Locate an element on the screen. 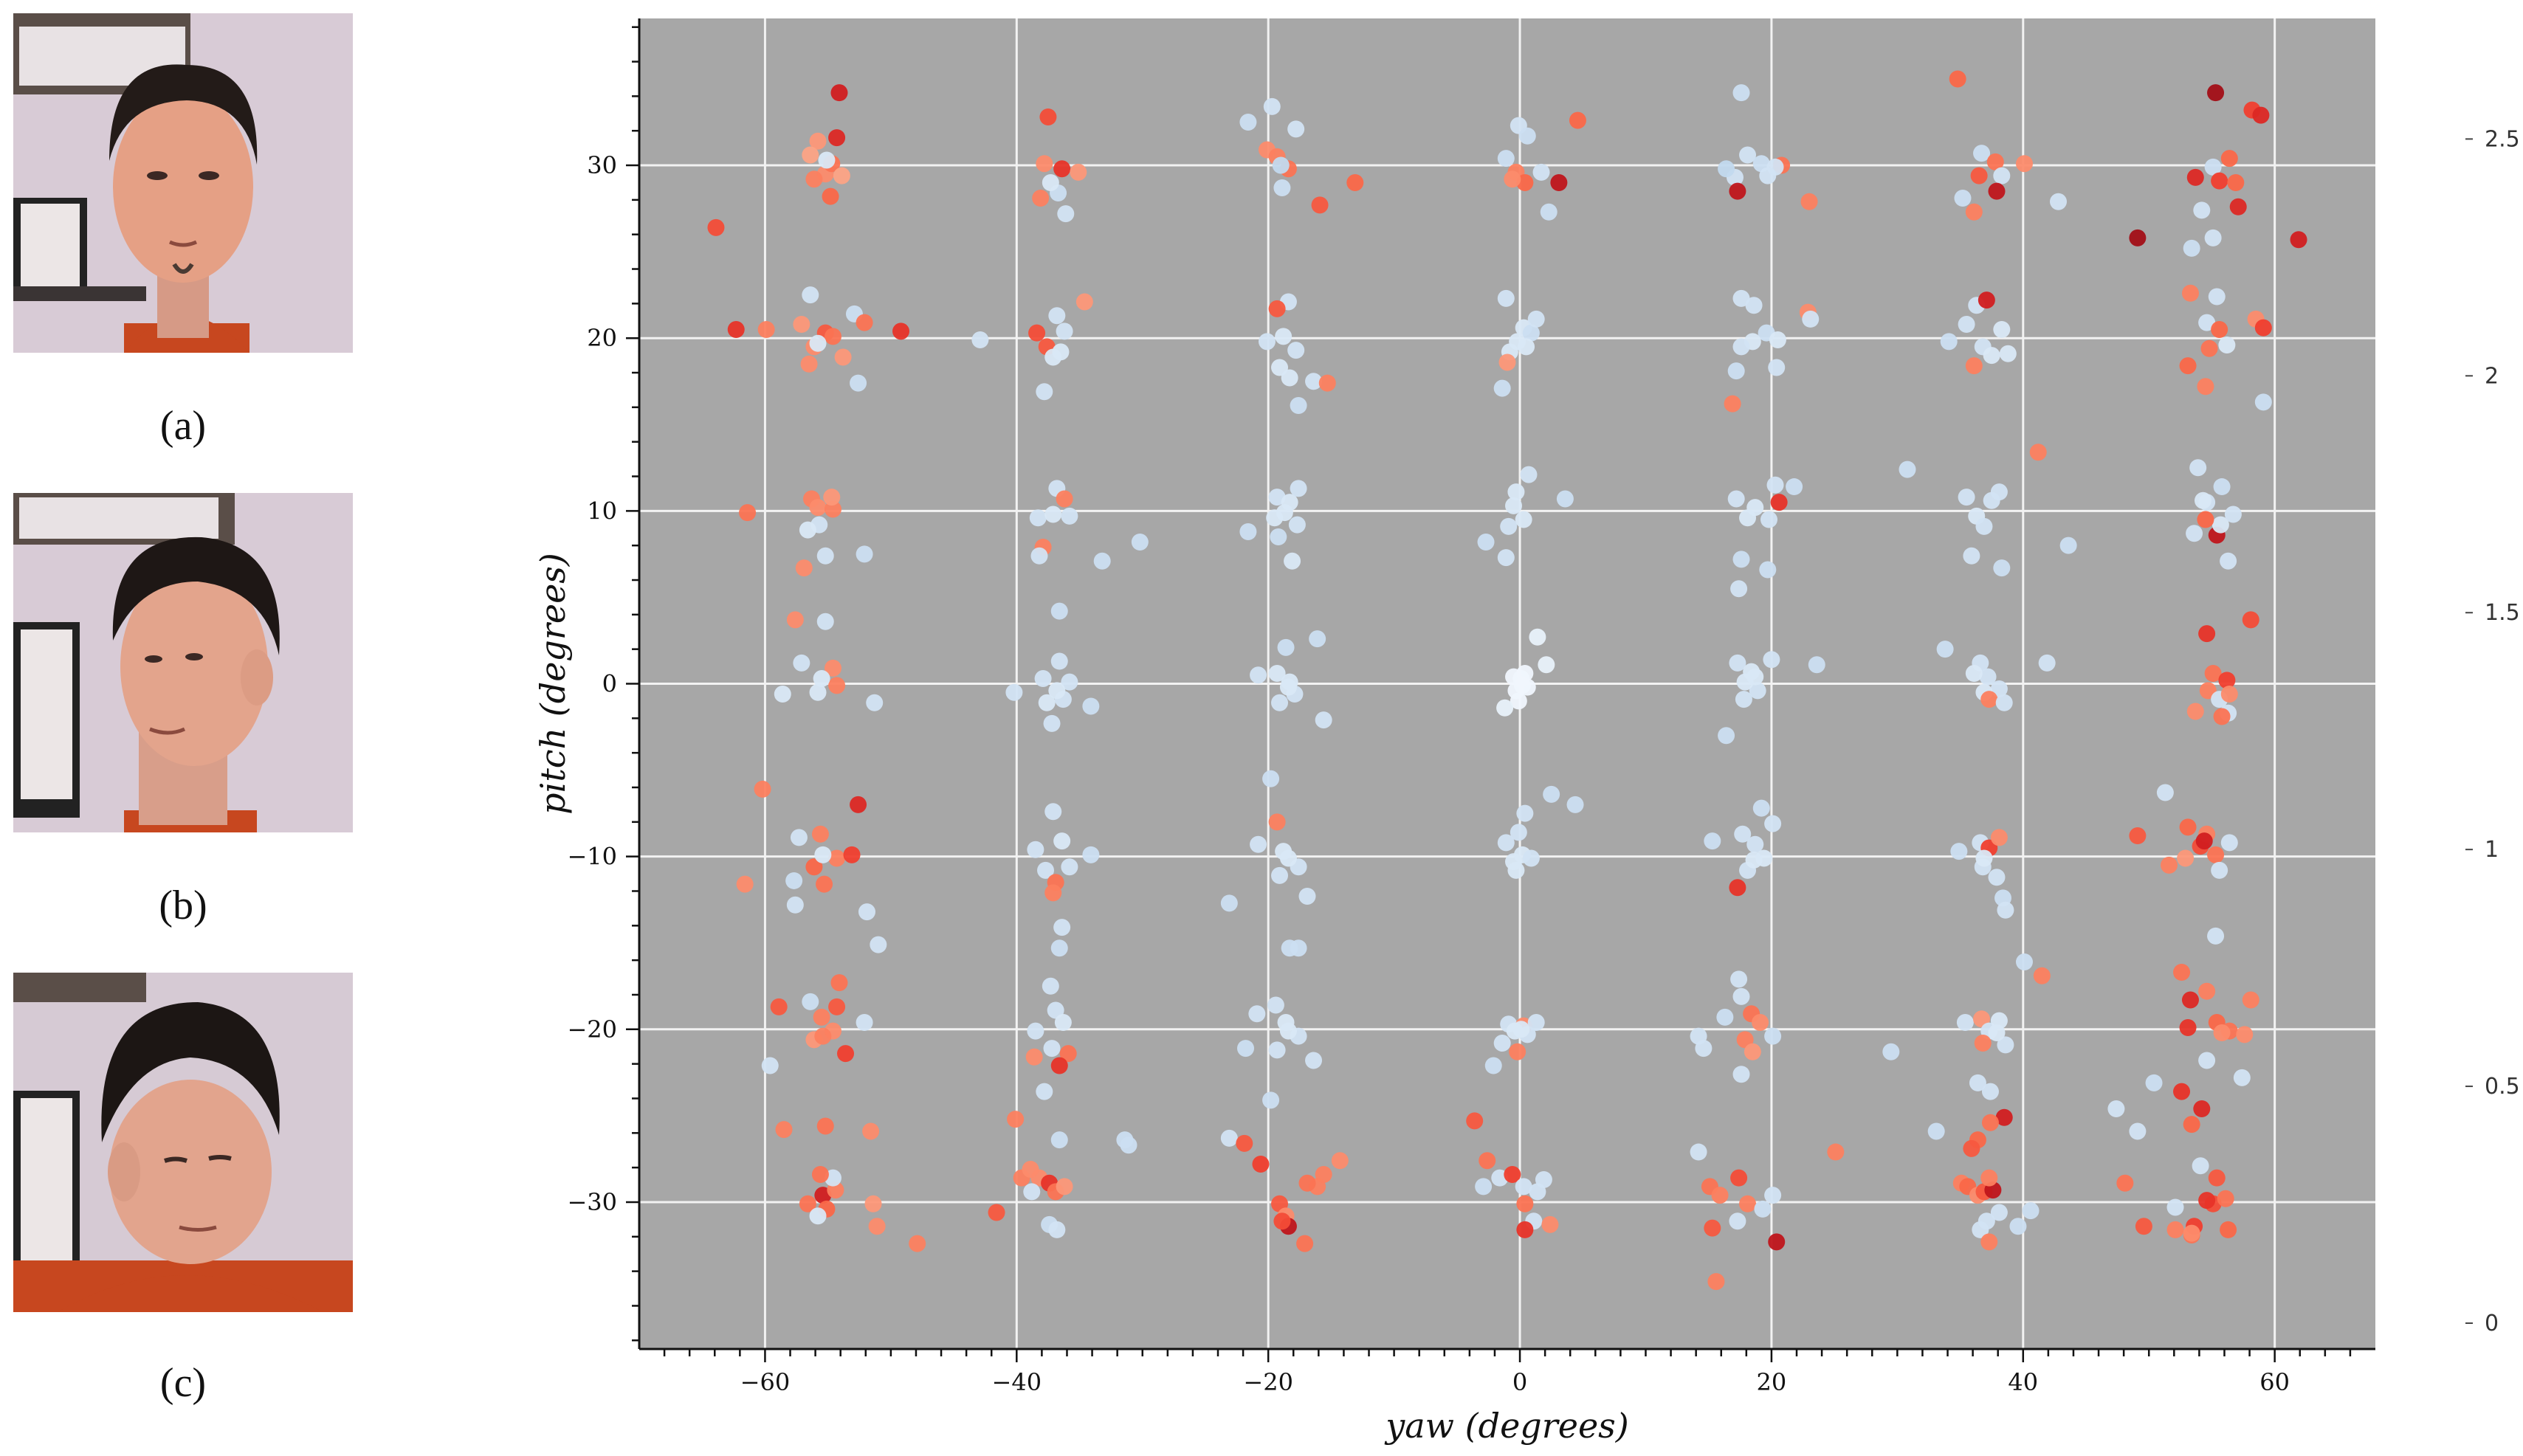 Image resolution: width=2523 pixels, height=1456 pixels. y-tick-label: −20 is located at coordinates (592, 1029).